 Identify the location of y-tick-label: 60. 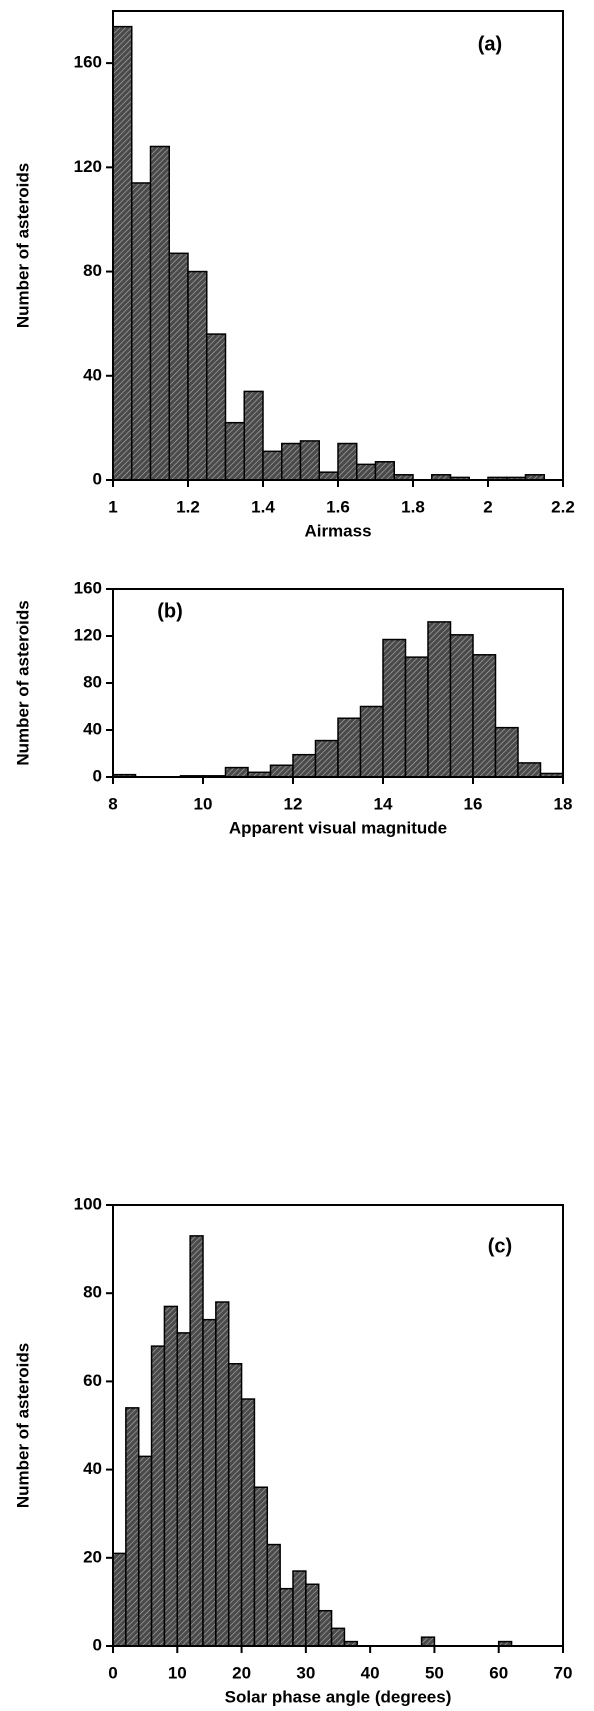
(92, 1380).